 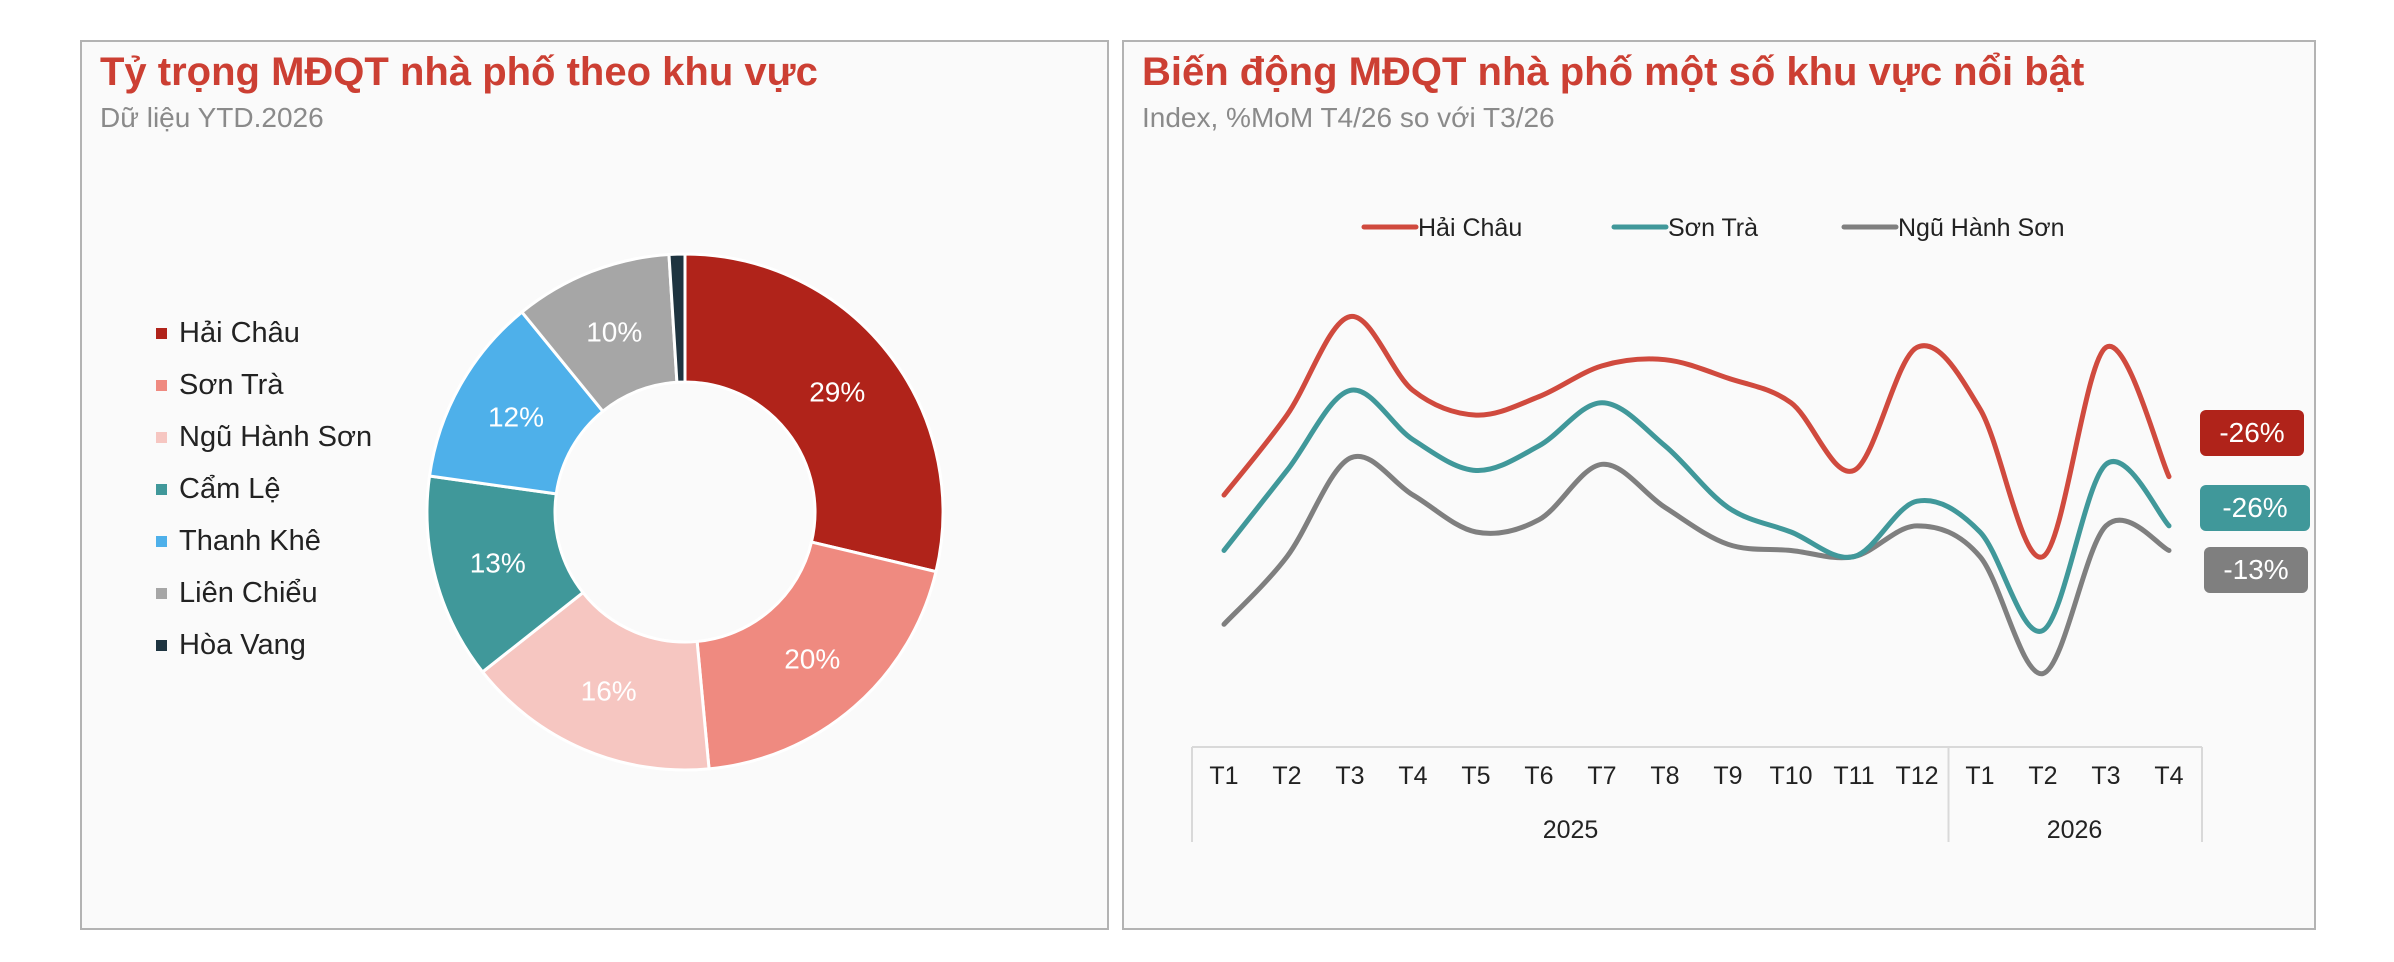 I want to click on end-value-badge-son-tra: -26%, so click(x=2255, y=508).